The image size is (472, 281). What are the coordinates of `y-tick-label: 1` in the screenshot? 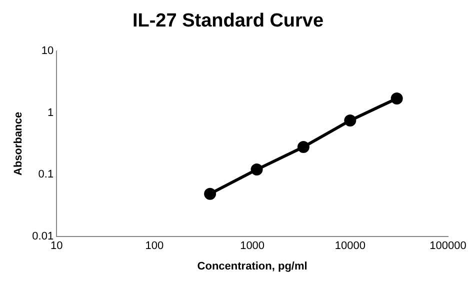 It's located at (50, 112).